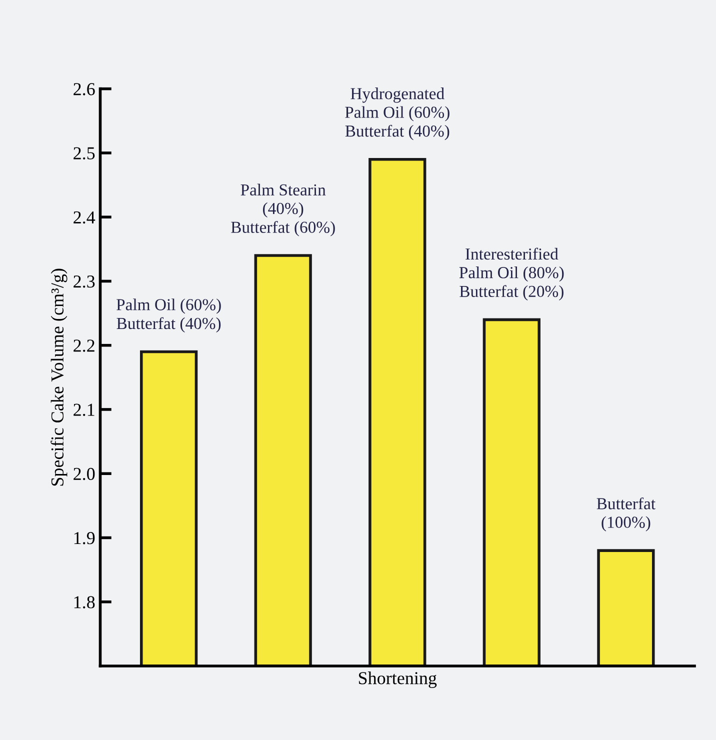  I want to click on y-tick-label: 2.6, so click(84, 89).